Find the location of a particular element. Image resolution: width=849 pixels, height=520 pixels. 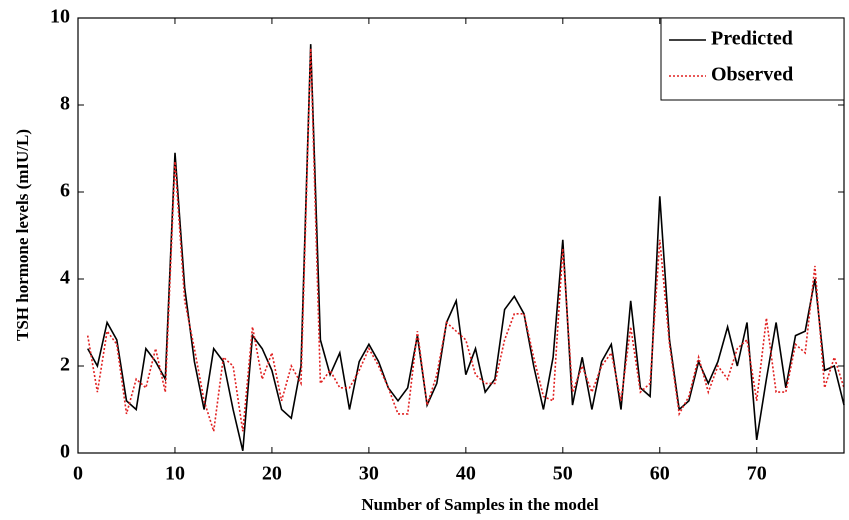

y-axis-label: TSH hormone levels (mIU/L) is located at coordinates (22, 235).